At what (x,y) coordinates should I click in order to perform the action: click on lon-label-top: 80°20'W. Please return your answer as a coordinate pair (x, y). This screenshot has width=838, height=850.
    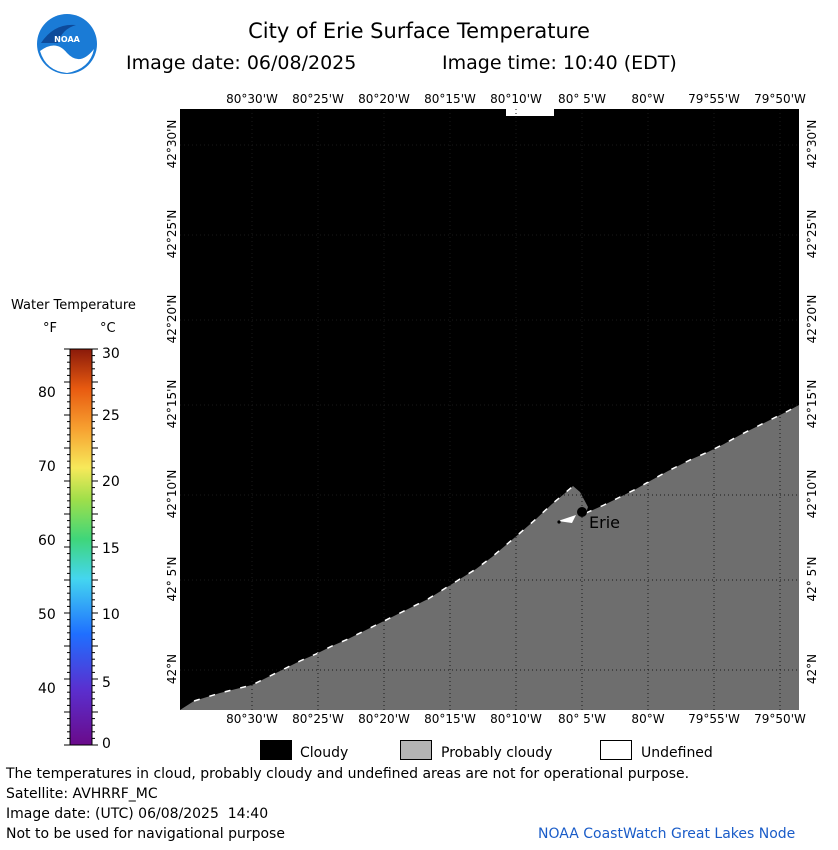
    Looking at the image, I should click on (384, 99).